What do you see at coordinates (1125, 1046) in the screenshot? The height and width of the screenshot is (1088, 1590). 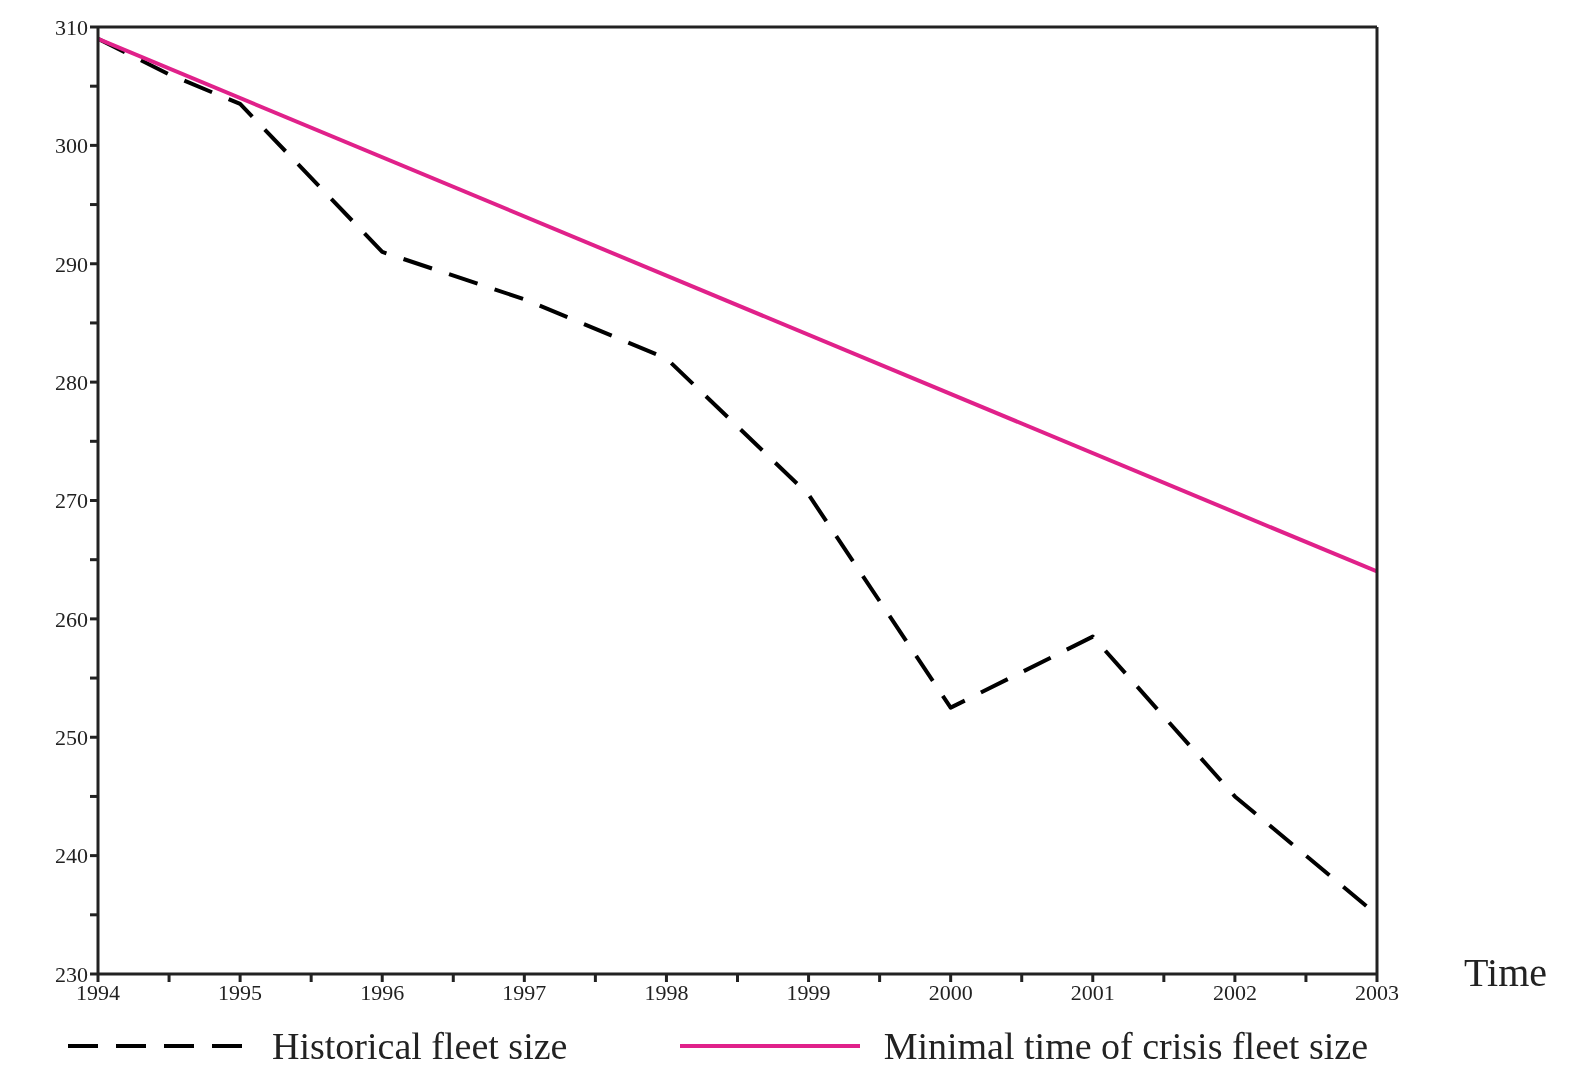 I see `legend-label: Minimal time of crisis fleet size` at bounding box center [1125, 1046].